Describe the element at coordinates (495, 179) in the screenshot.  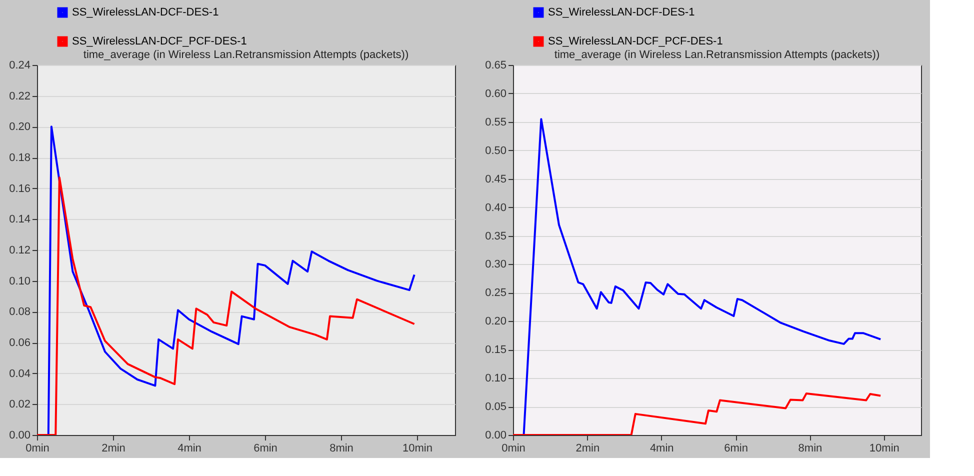
I see `y-tick-label: 0.45` at that location.